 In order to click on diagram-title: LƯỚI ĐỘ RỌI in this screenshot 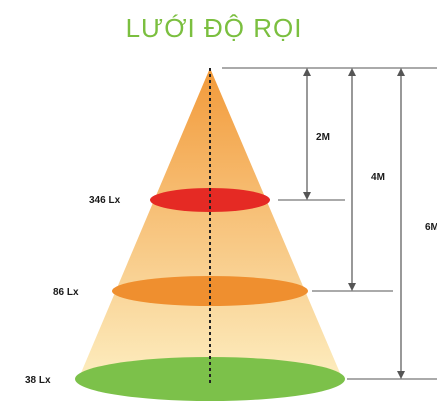, I will do `click(214, 28)`.